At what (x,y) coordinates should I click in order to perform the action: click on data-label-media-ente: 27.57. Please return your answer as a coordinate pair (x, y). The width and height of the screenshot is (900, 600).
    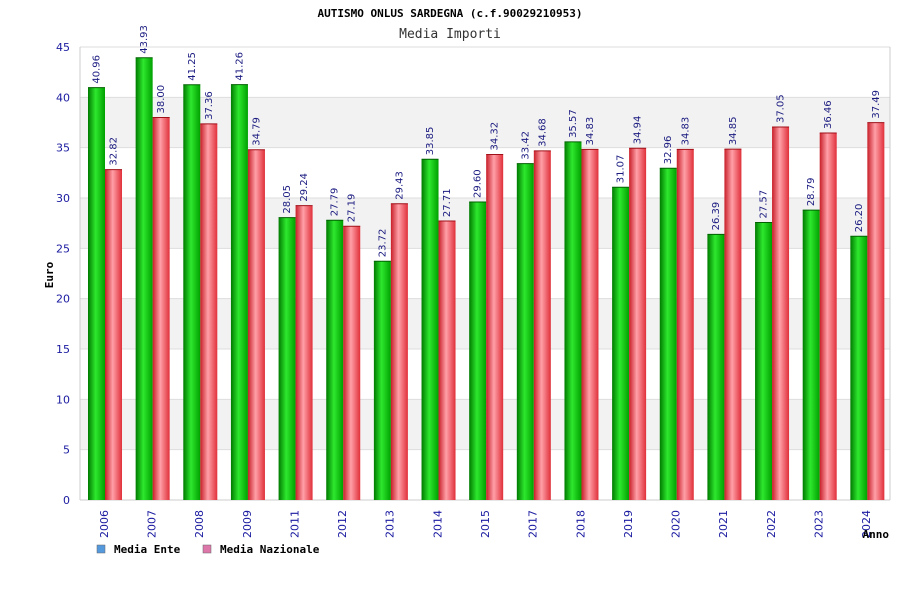
    Looking at the image, I should click on (764, 204).